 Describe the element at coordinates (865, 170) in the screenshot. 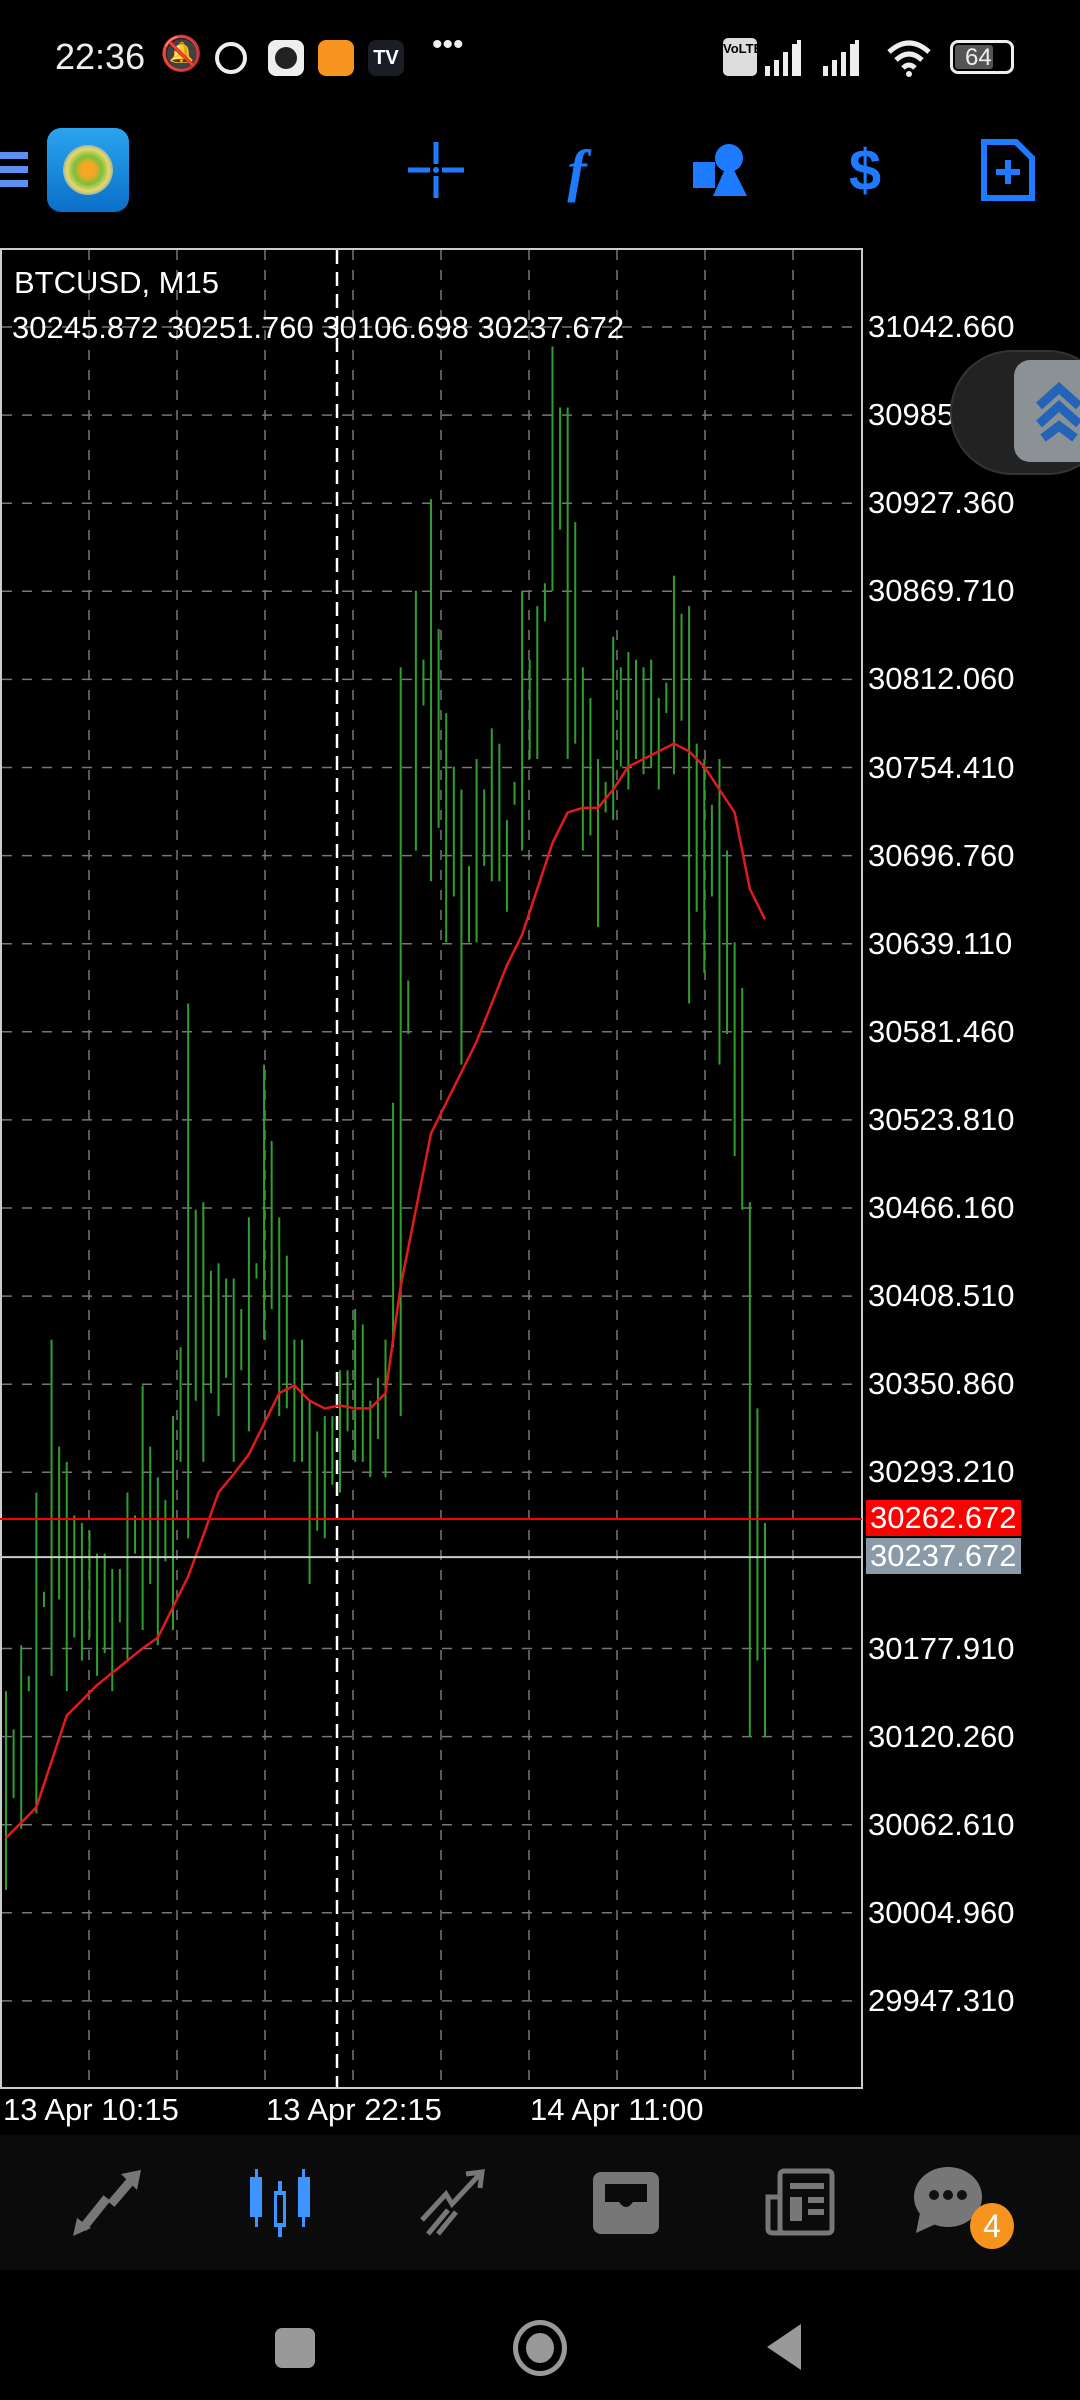

I see `symbol-swap-icon: $` at that location.